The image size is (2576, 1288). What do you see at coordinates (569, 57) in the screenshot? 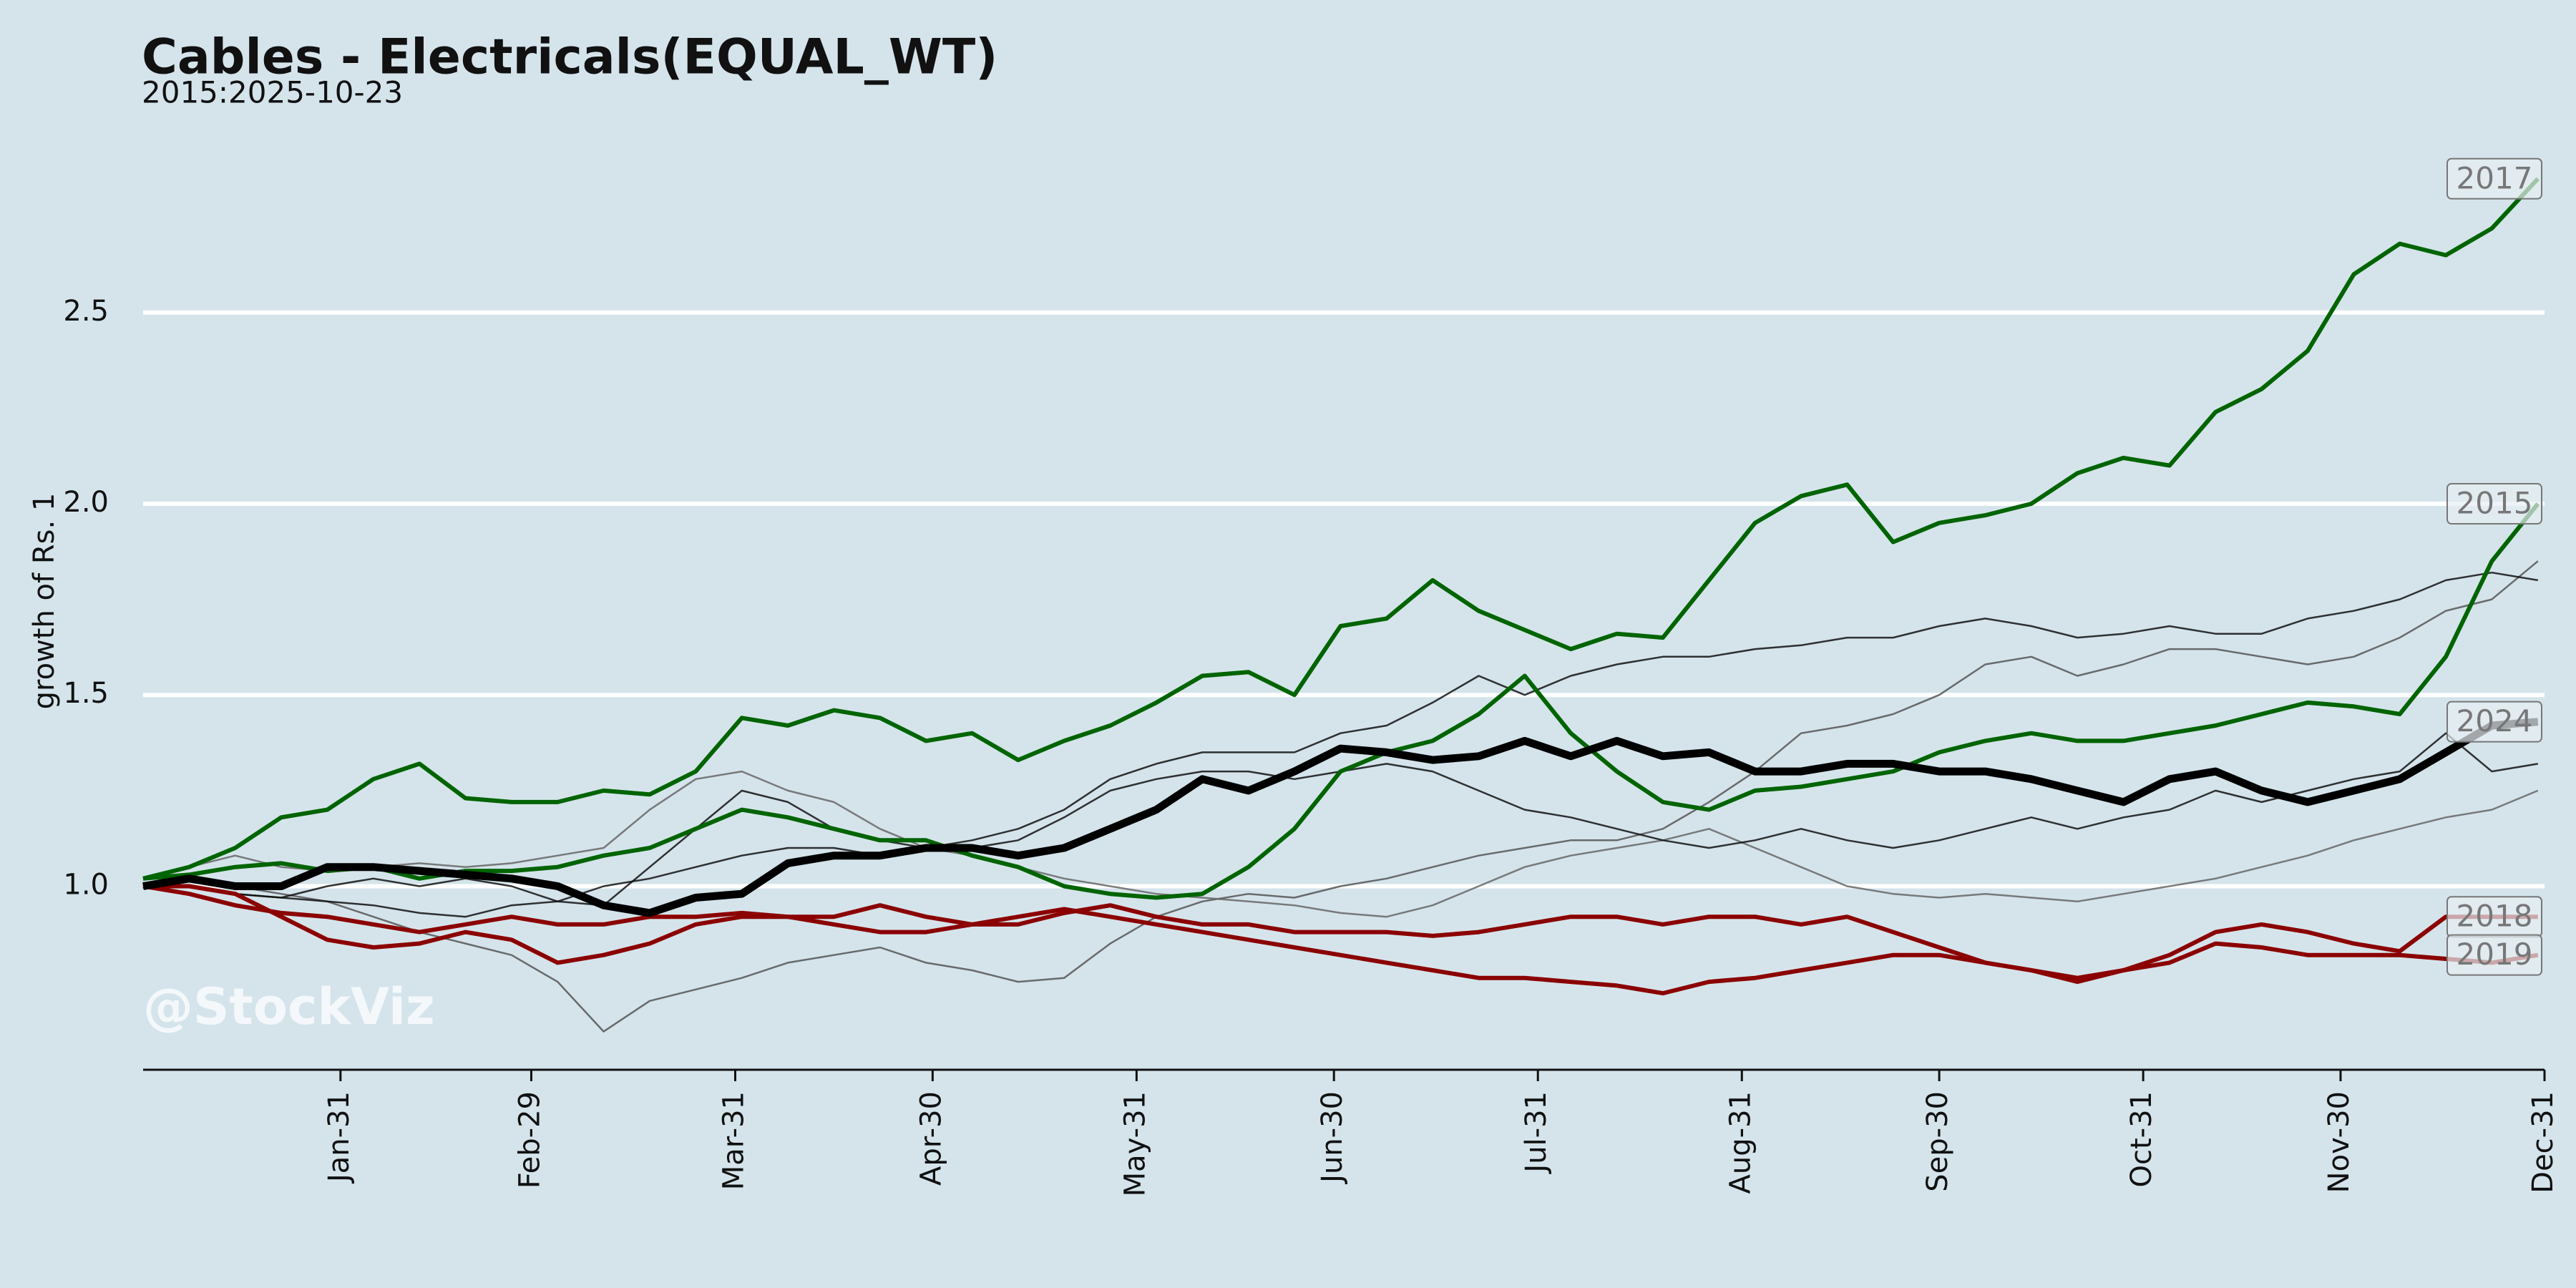
I see `chart-title: Cables - Electricals(EQUAL_WT)` at bounding box center [569, 57].